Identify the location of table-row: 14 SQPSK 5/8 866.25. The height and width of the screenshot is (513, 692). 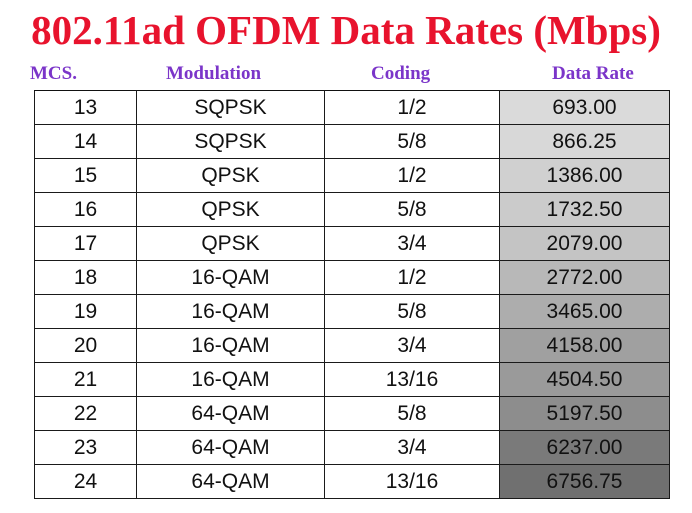
(352, 141).